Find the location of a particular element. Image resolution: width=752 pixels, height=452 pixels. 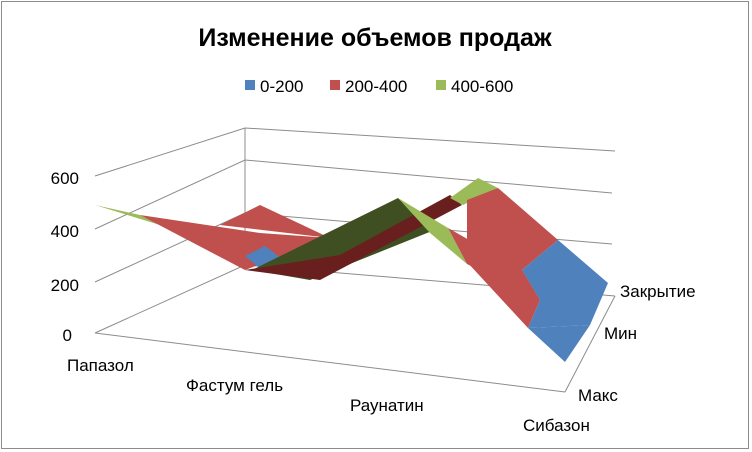

category-label-fastum: Фастум гель is located at coordinates (234, 385).